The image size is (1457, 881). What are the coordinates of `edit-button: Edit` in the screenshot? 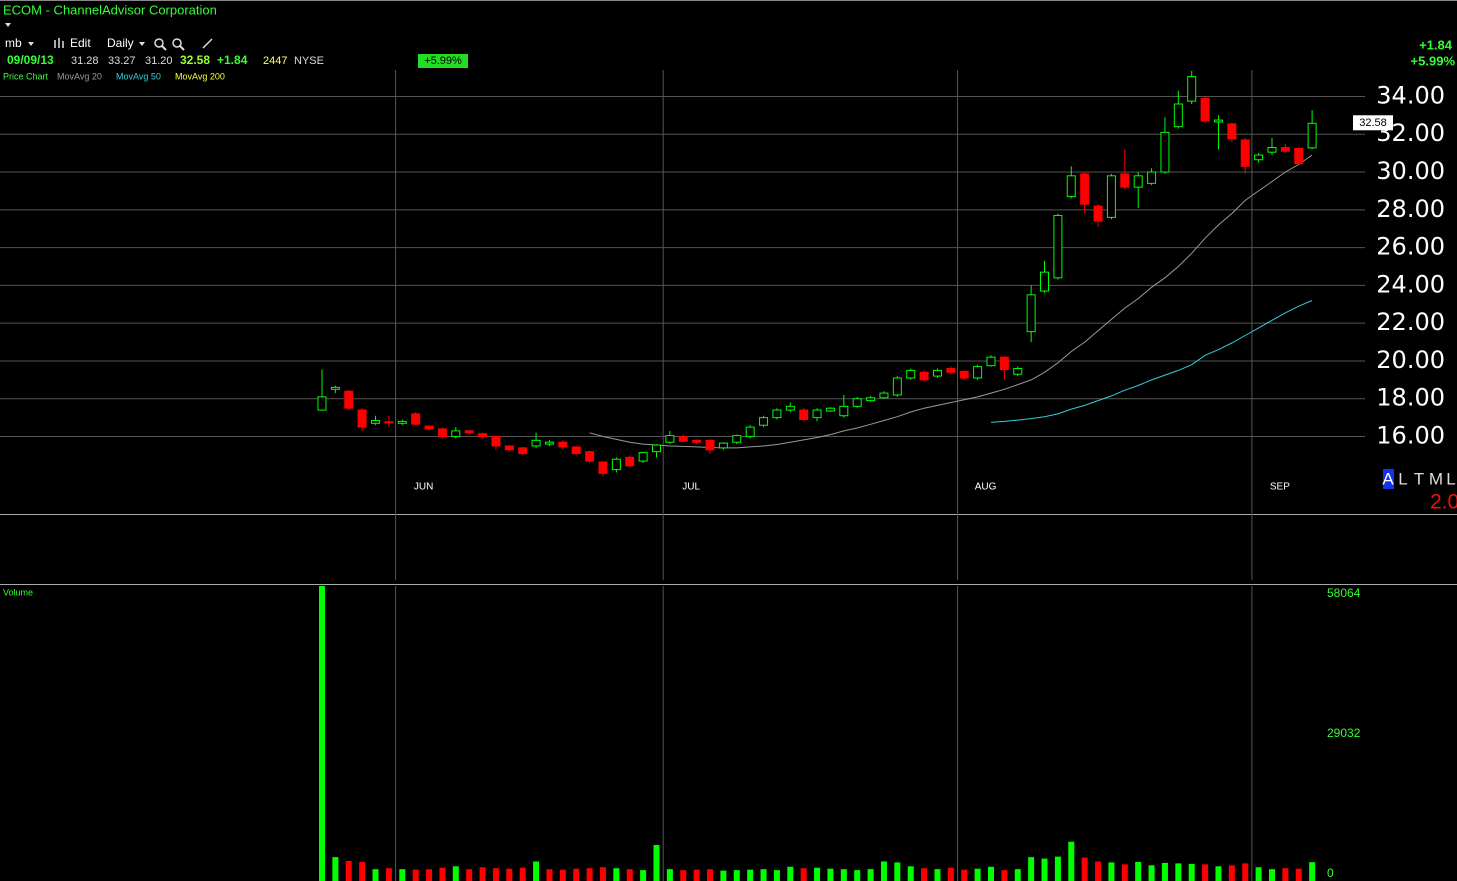 It's located at (80, 43).